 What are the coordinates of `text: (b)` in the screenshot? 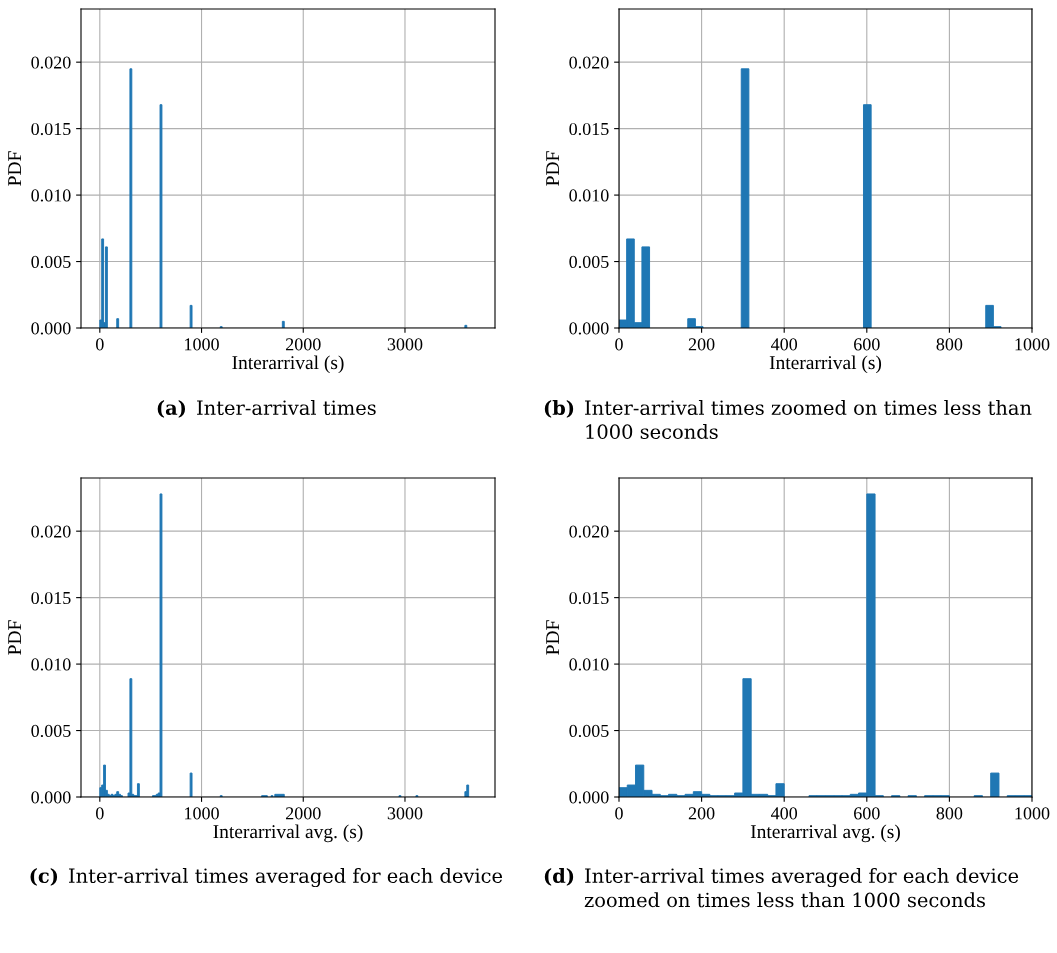 It's located at (559, 409).